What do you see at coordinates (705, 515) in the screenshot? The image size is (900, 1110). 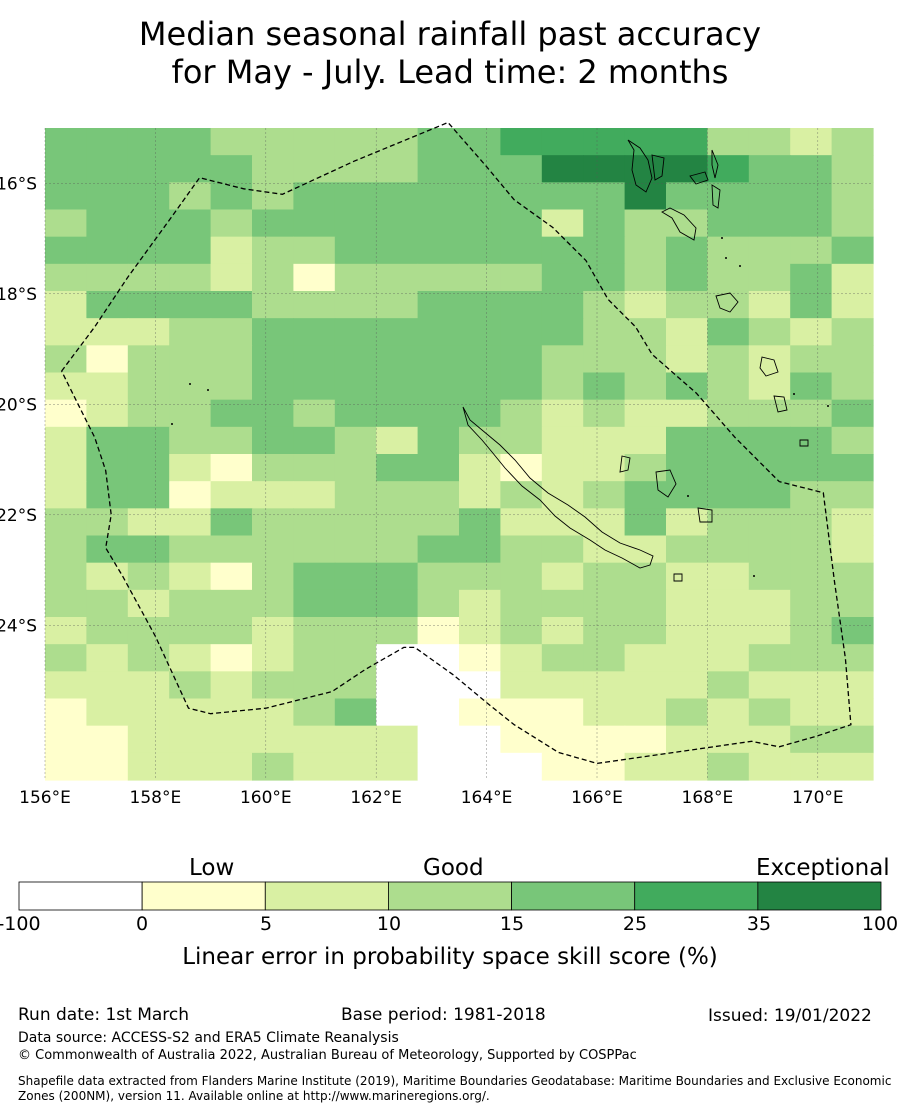 I see `loyalty-mare-coast` at bounding box center [705, 515].